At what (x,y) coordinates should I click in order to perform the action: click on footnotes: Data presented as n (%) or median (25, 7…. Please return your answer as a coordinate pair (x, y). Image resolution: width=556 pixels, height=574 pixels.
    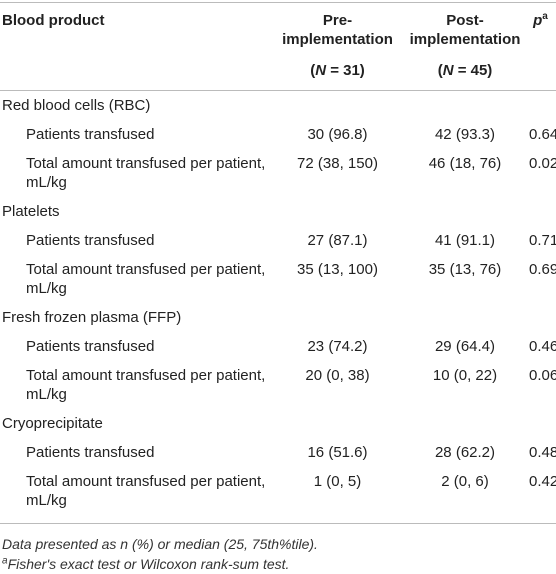
    Looking at the image, I should click on (278, 548).